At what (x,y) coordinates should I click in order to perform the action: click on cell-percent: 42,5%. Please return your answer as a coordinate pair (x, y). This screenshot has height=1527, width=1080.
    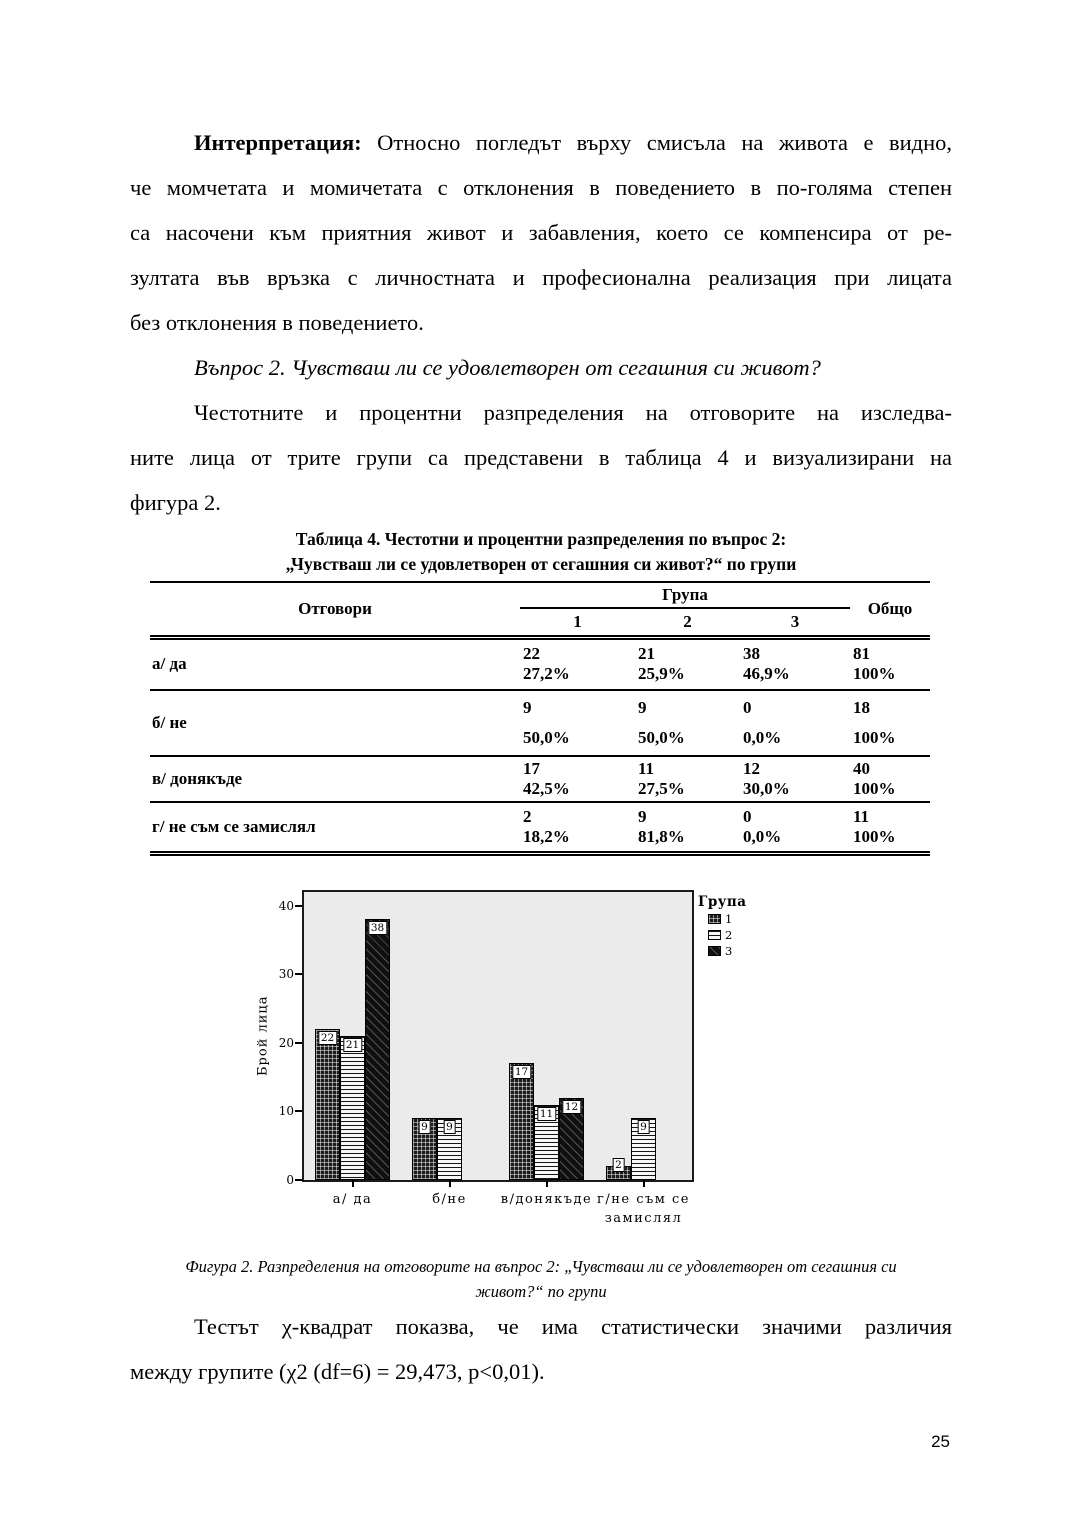
    Looking at the image, I should click on (546, 788).